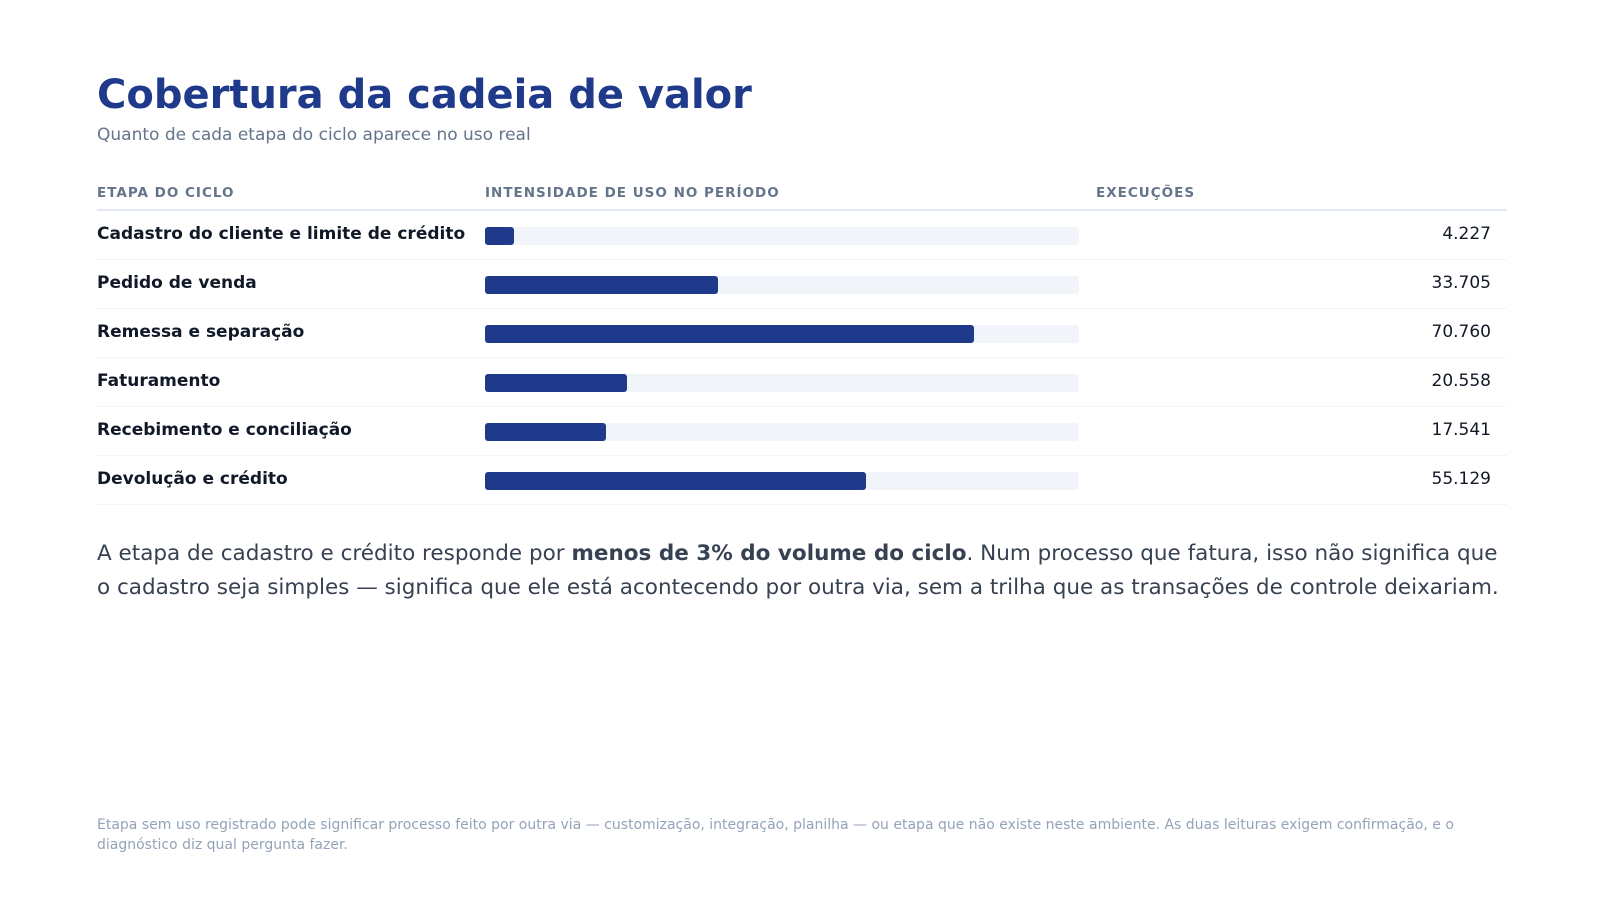 The image size is (1600, 900). I want to click on stage-label: Devolução e crédito, so click(192, 479).